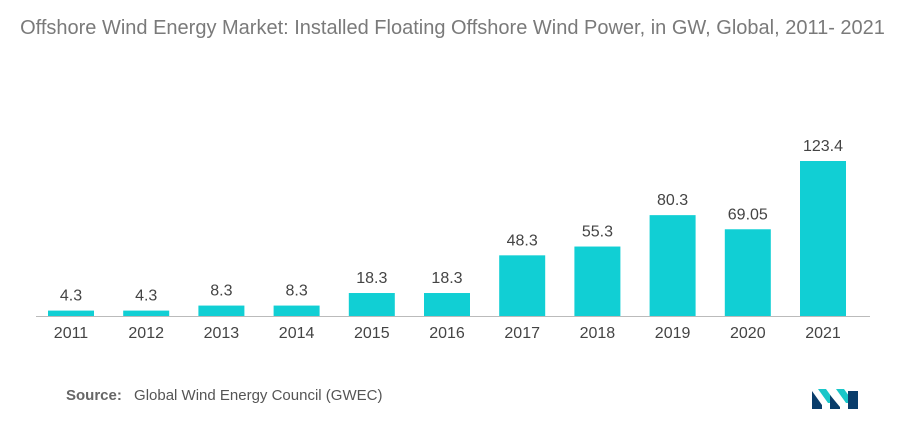 The image size is (905, 423). What do you see at coordinates (371, 278) in the screenshot?
I see `data-label-2015: 18.3` at bounding box center [371, 278].